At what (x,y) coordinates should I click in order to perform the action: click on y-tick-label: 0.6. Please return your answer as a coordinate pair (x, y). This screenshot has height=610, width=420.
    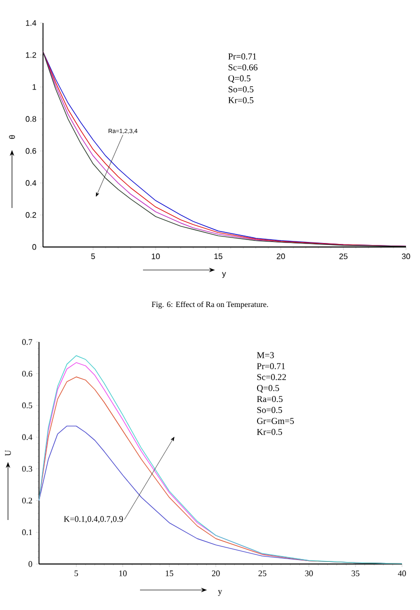
    Looking at the image, I should click on (27, 373).